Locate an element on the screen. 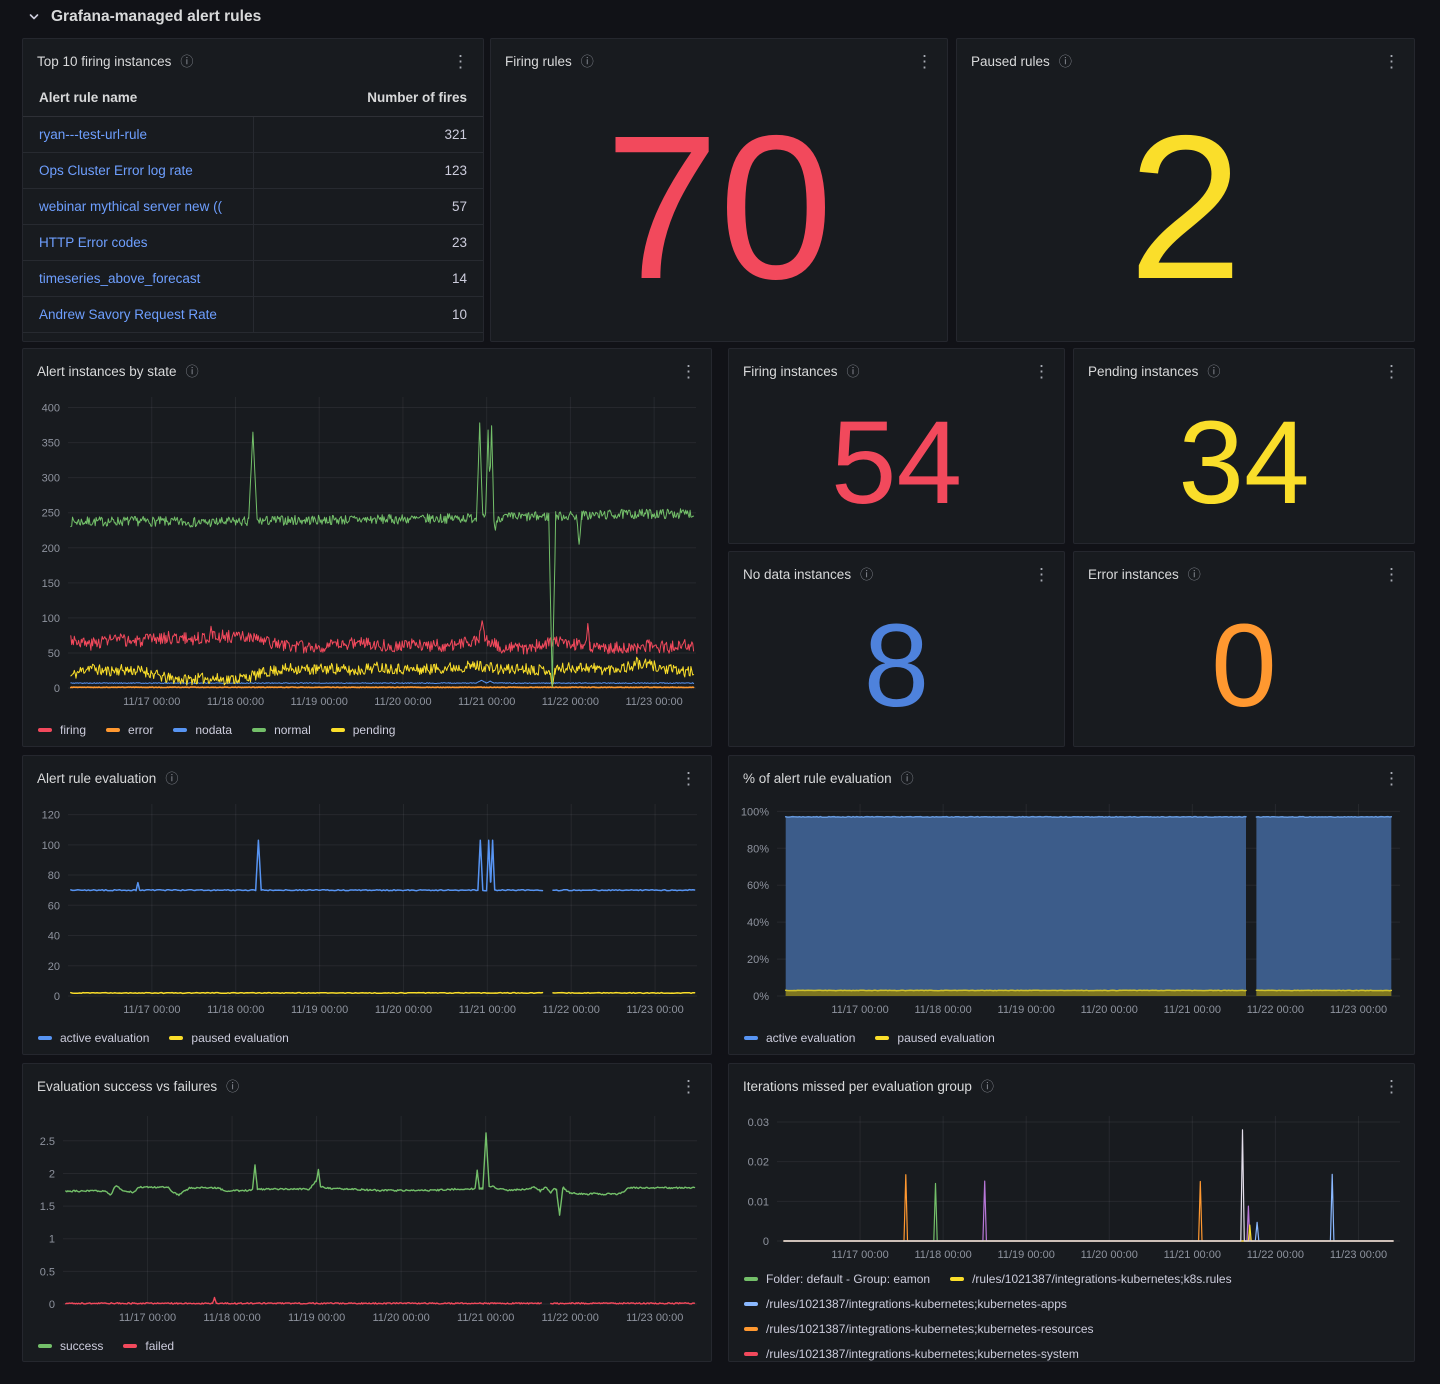 This screenshot has width=1440, height=1384. stat-value: 34 is located at coordinates (1244, 463).